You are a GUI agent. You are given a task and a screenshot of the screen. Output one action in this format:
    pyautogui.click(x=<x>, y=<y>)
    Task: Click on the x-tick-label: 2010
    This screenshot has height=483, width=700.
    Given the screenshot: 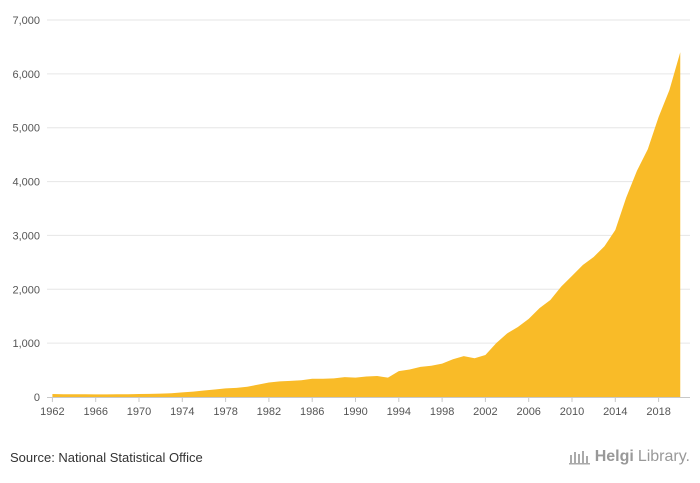 What is the action you would take?
    pyautogui.click(x=572, y=412)
    